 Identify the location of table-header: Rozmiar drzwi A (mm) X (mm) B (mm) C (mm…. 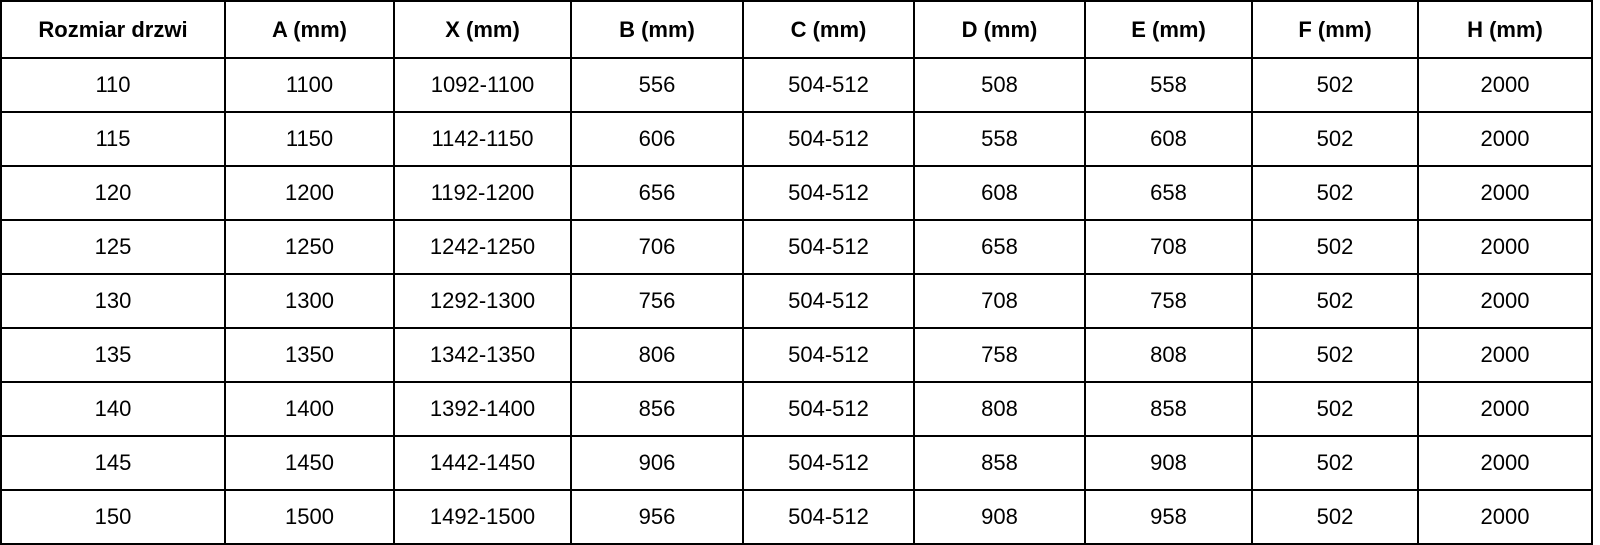
(796, 29).